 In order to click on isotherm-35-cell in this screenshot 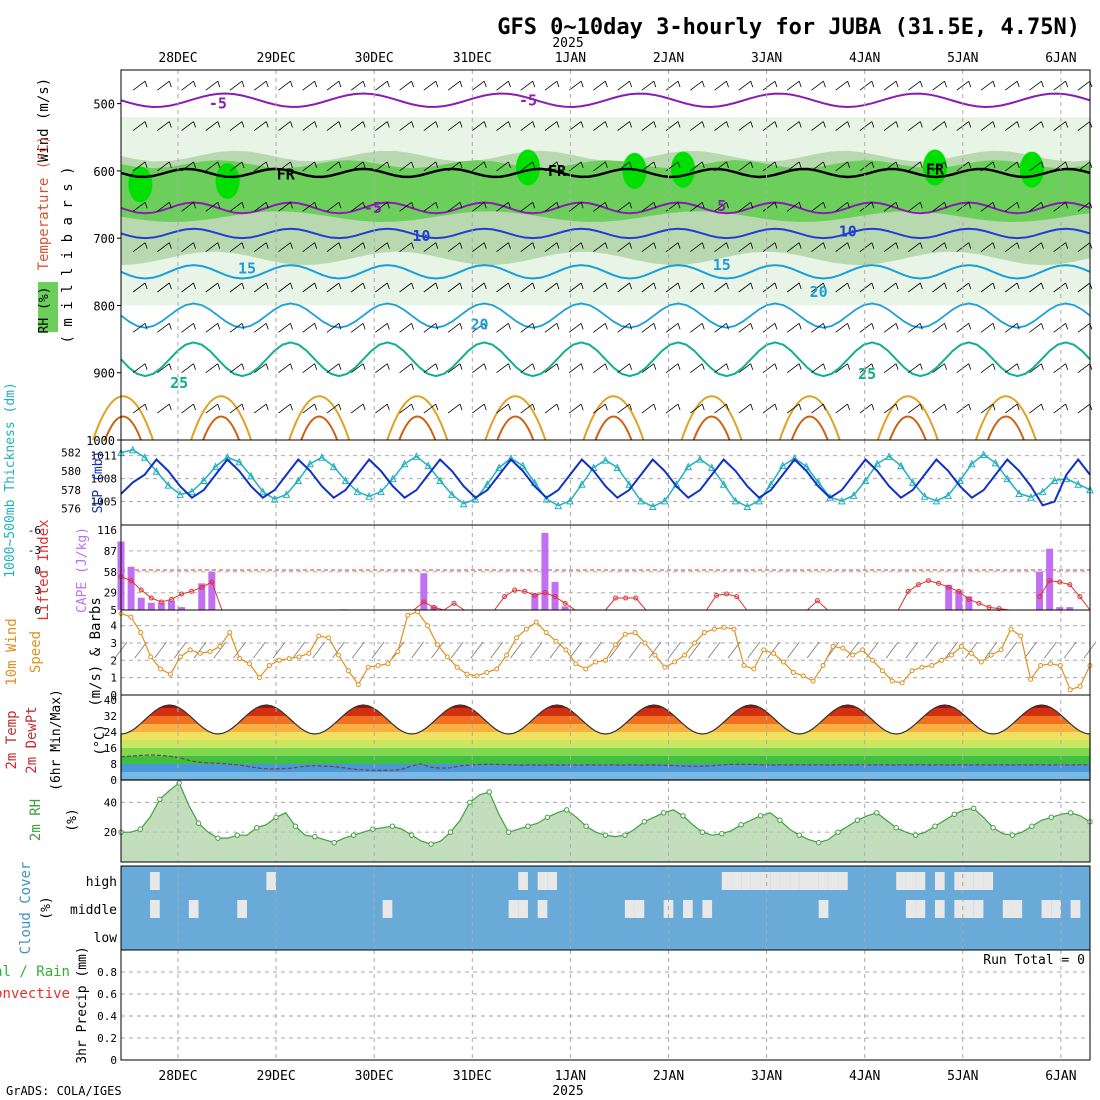, I will do `click(613, 428)`.